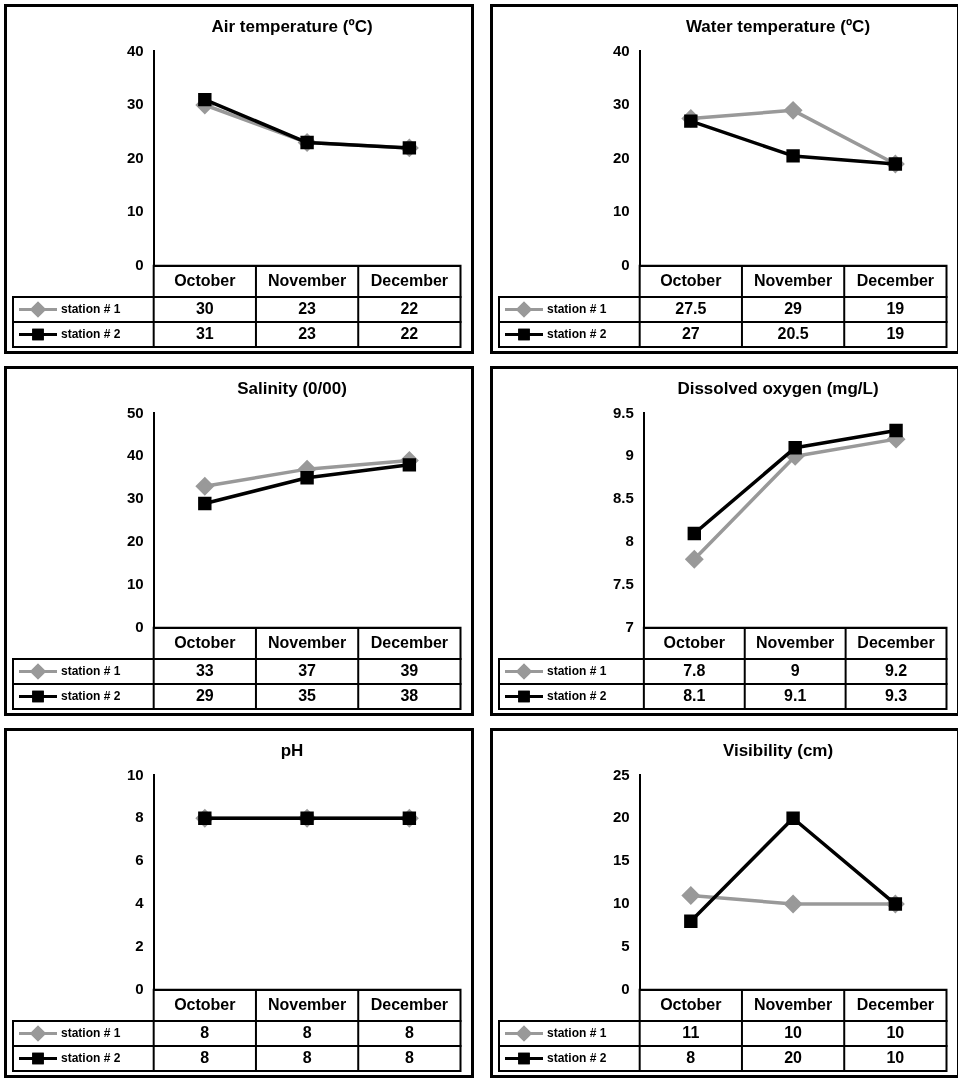  I want to click on y-tick-label: 7.5, so click(623, 584).